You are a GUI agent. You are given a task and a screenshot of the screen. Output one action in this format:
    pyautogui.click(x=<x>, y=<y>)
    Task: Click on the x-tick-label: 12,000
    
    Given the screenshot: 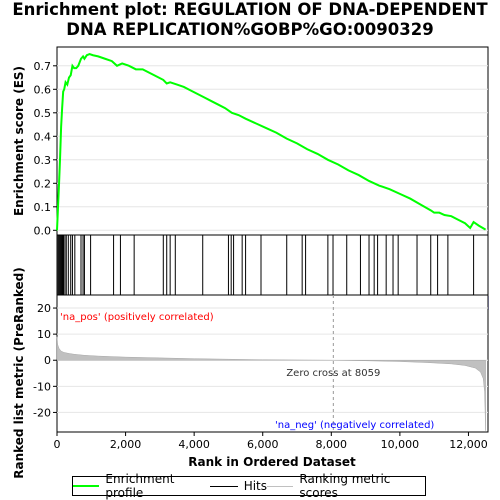 What is the action you would take?
    pyautogui.click(x=468, y=444)
    